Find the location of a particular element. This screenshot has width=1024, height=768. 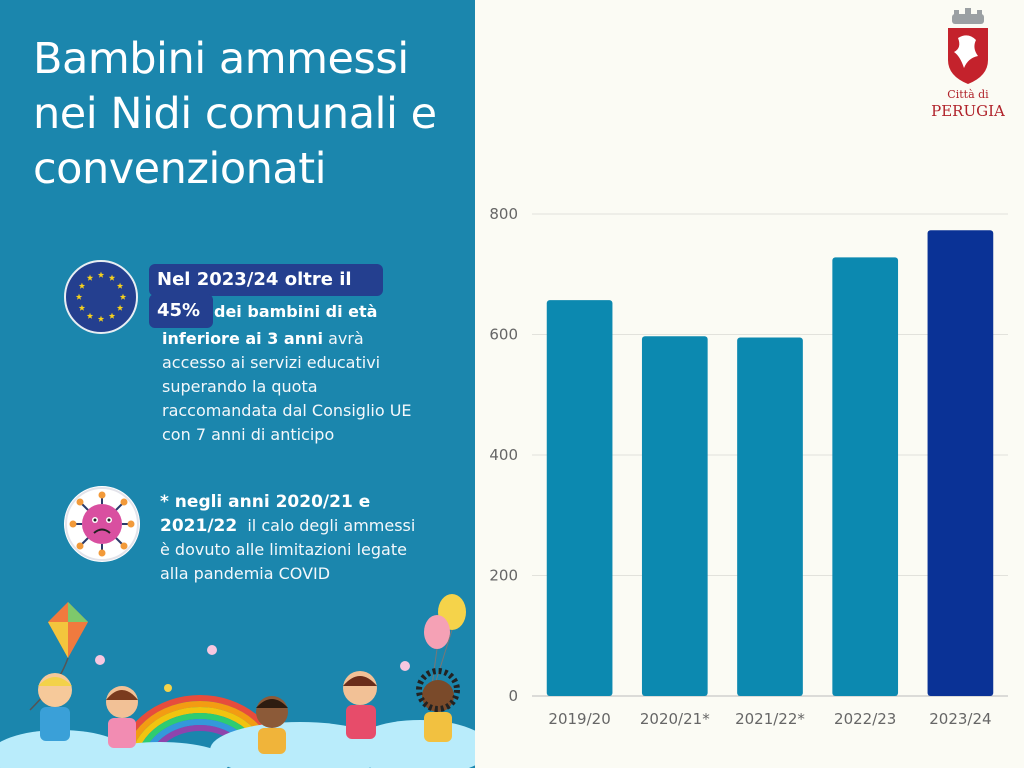

balloons-icon is located at coordinates (445, 647).